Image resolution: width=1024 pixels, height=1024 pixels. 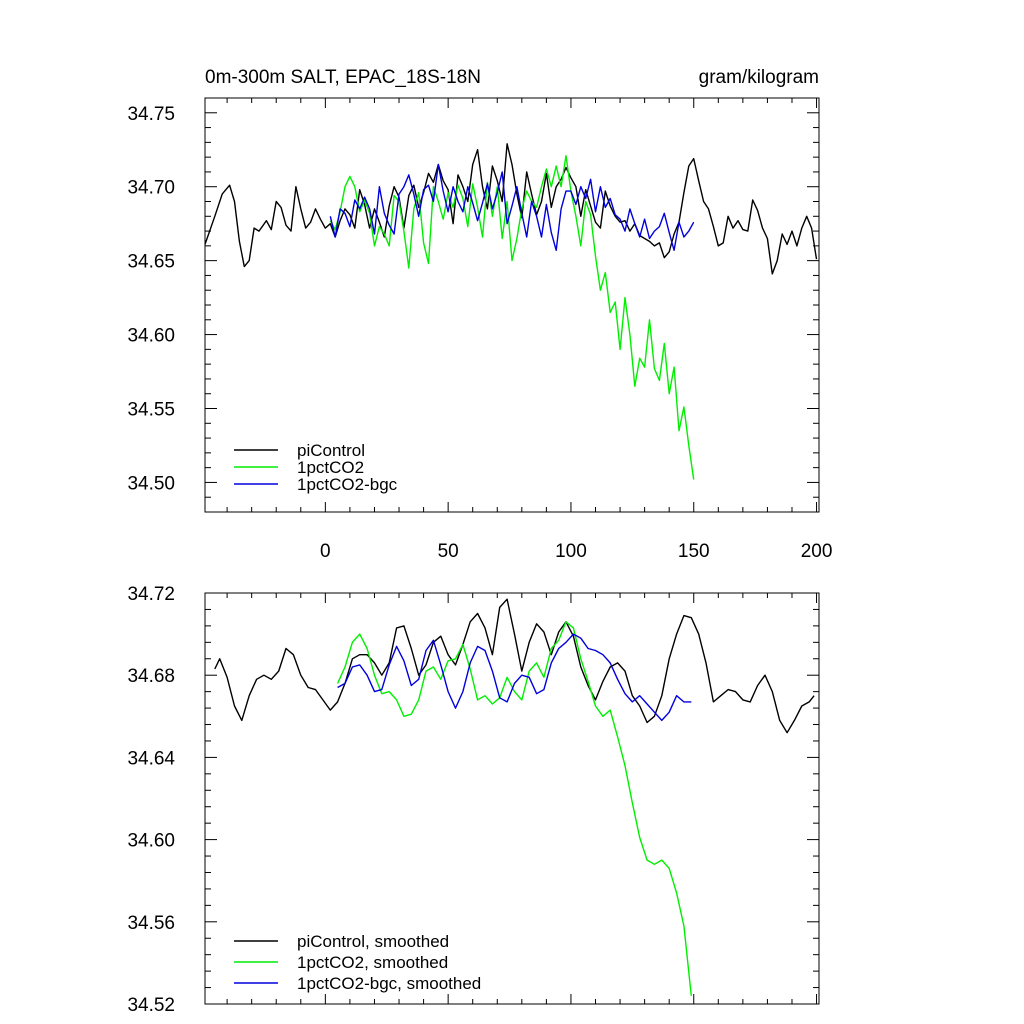 What do you see at coordinates (331, 450) in the screenshot?
I see `legend-label: piControl` at bounding box center [331, 450].